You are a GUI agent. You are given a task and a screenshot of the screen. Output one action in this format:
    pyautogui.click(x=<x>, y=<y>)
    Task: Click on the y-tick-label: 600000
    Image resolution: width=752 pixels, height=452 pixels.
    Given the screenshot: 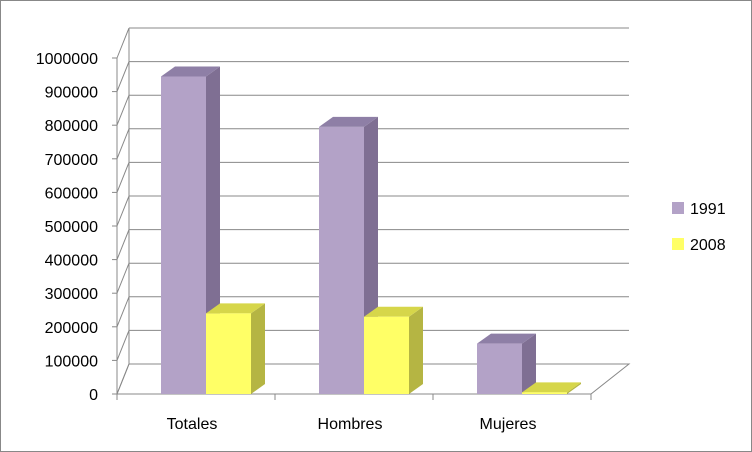 What is the action you would take?
    pyautogui.click(x=71, y=193)
    